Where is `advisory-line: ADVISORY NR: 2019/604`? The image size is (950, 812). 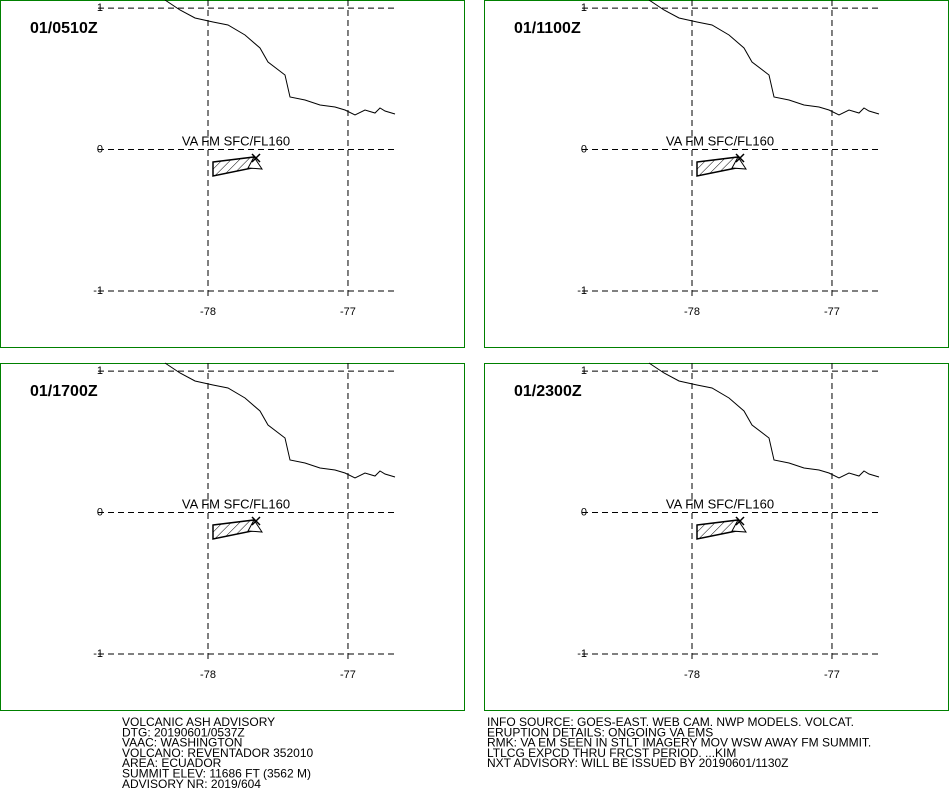
advisory-line: ADVISORY NR: 2019/604 is located at coordinates (191, 784).